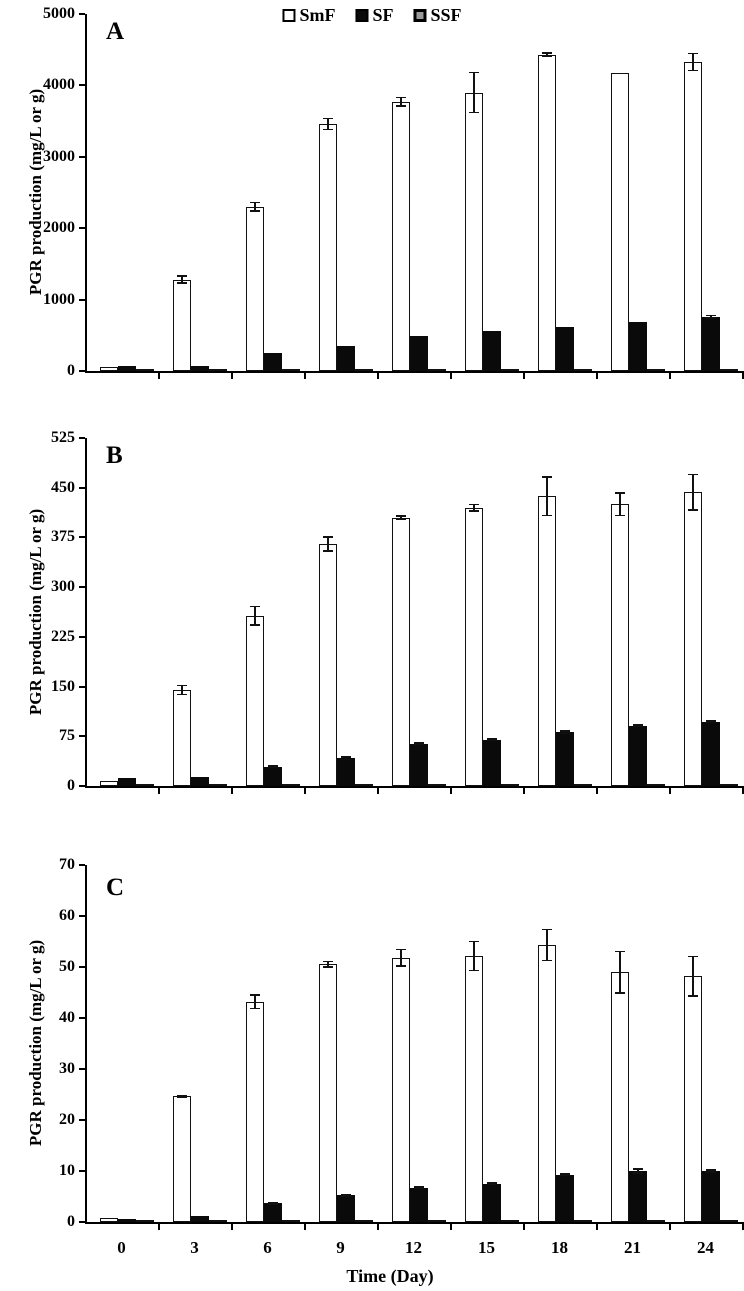  I want to click on legend-item-ssf: SSF, so click(437, 15).